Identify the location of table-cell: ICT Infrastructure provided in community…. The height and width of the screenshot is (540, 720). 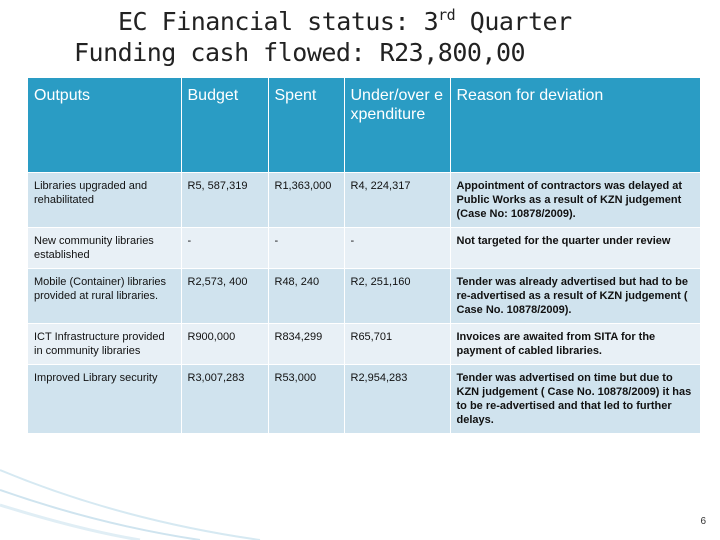
(105, 344).